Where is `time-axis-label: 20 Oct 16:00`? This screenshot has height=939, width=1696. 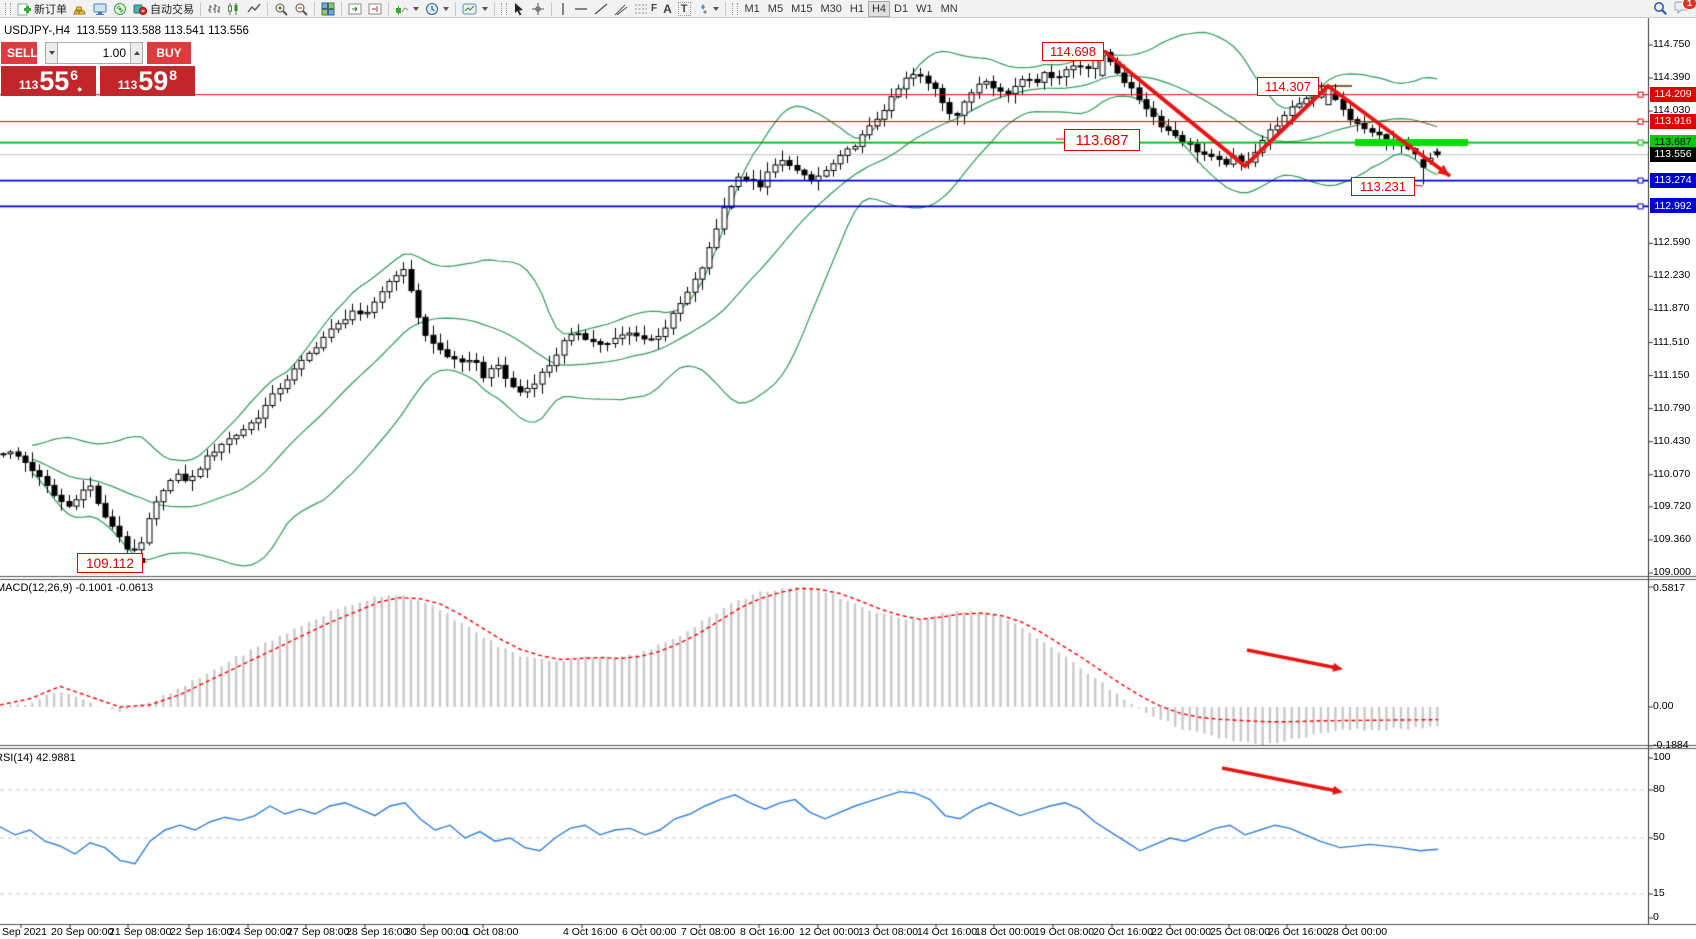 time-axis-label: 20 Oct 16:00 is located at coordinates (1123, 932).